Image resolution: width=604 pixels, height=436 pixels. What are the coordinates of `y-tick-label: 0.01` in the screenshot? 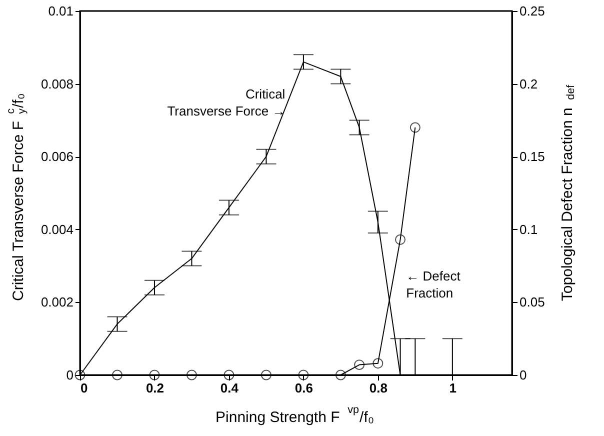 It's located at (61, 11).